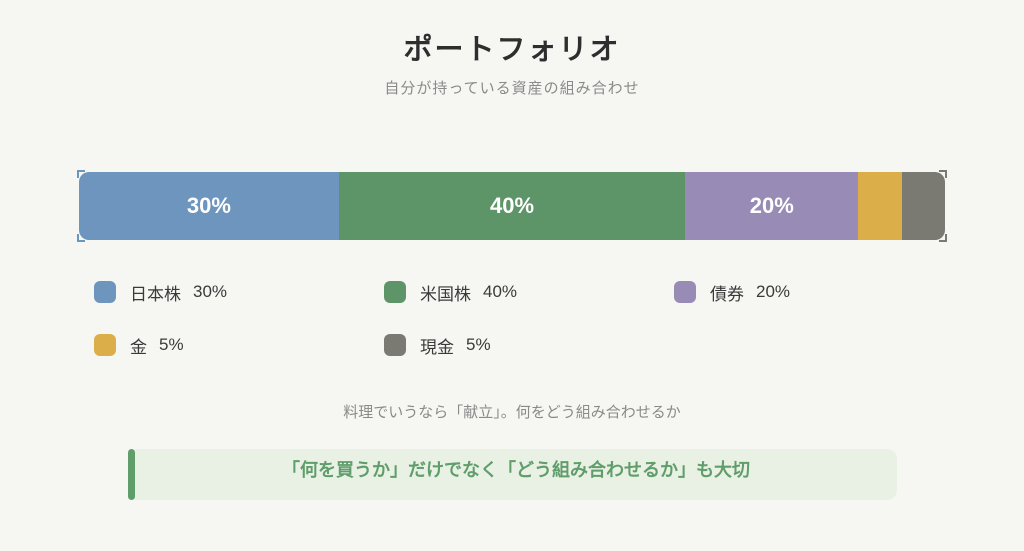 This screenshot has width=1024, height=551. What do you see at coordinates (131, 474) in the screenshot?
I see `callout-accent-bar` at bounding box center [131, 474].